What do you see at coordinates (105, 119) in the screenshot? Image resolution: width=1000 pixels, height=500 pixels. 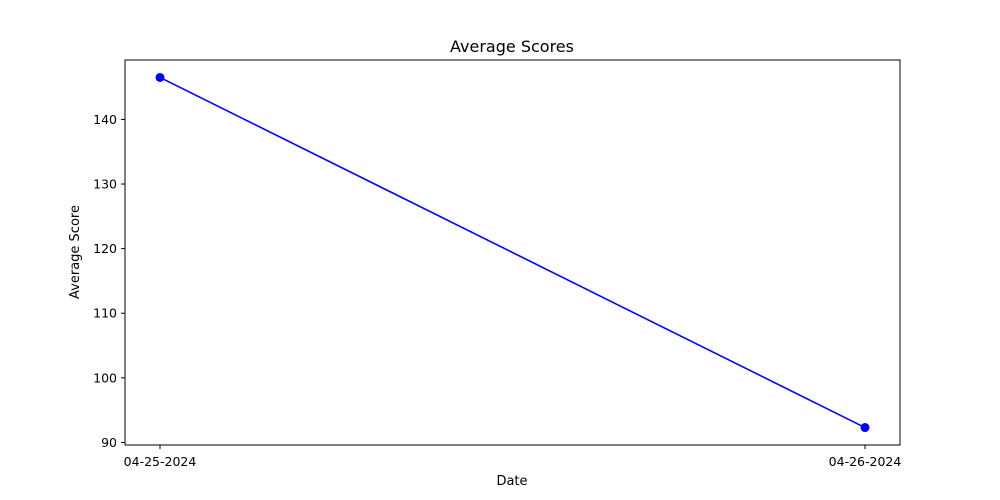 I see `y-tick-label: 140` at bounding box center [105, 119].